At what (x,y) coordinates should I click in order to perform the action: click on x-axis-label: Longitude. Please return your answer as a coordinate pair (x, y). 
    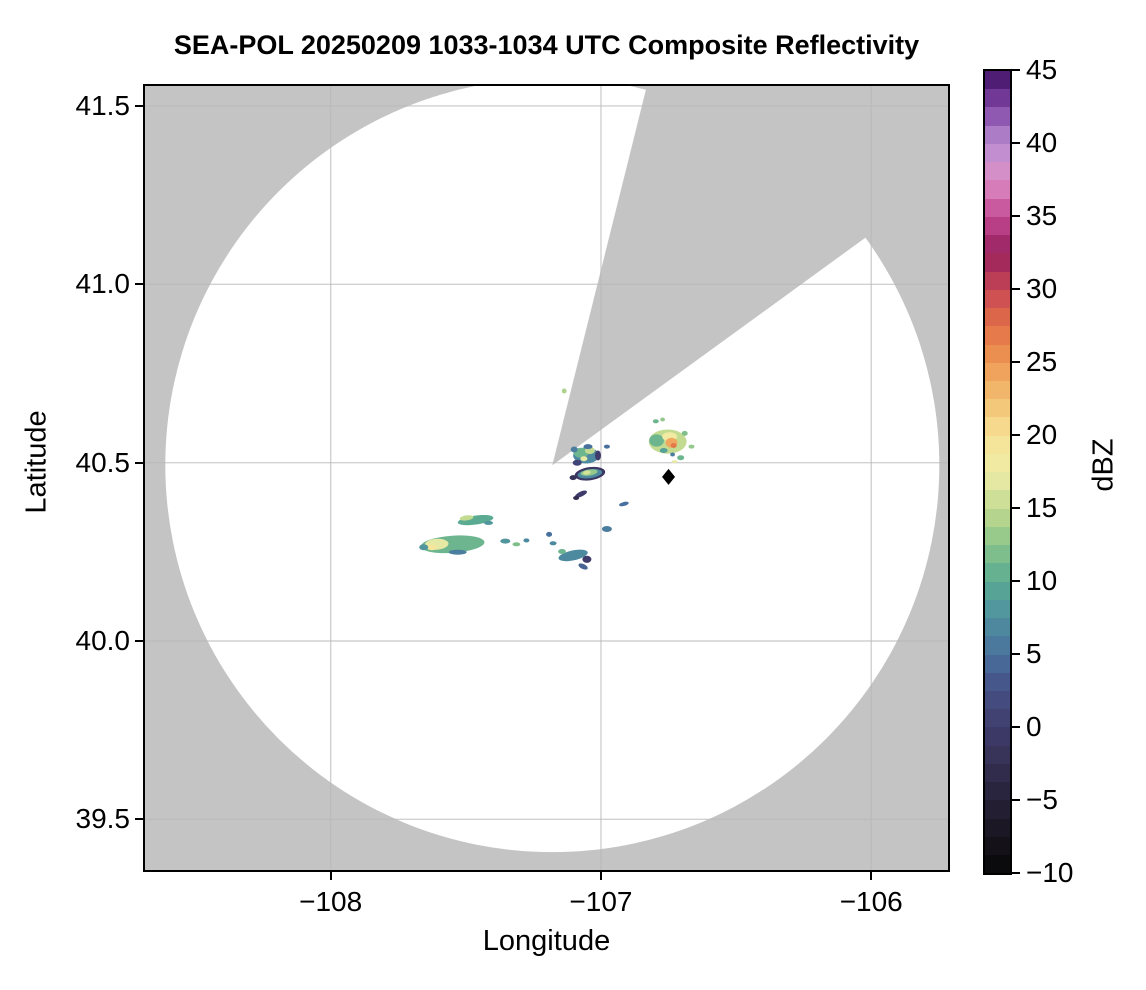
    Looking at the image, I should click on (546, 941).